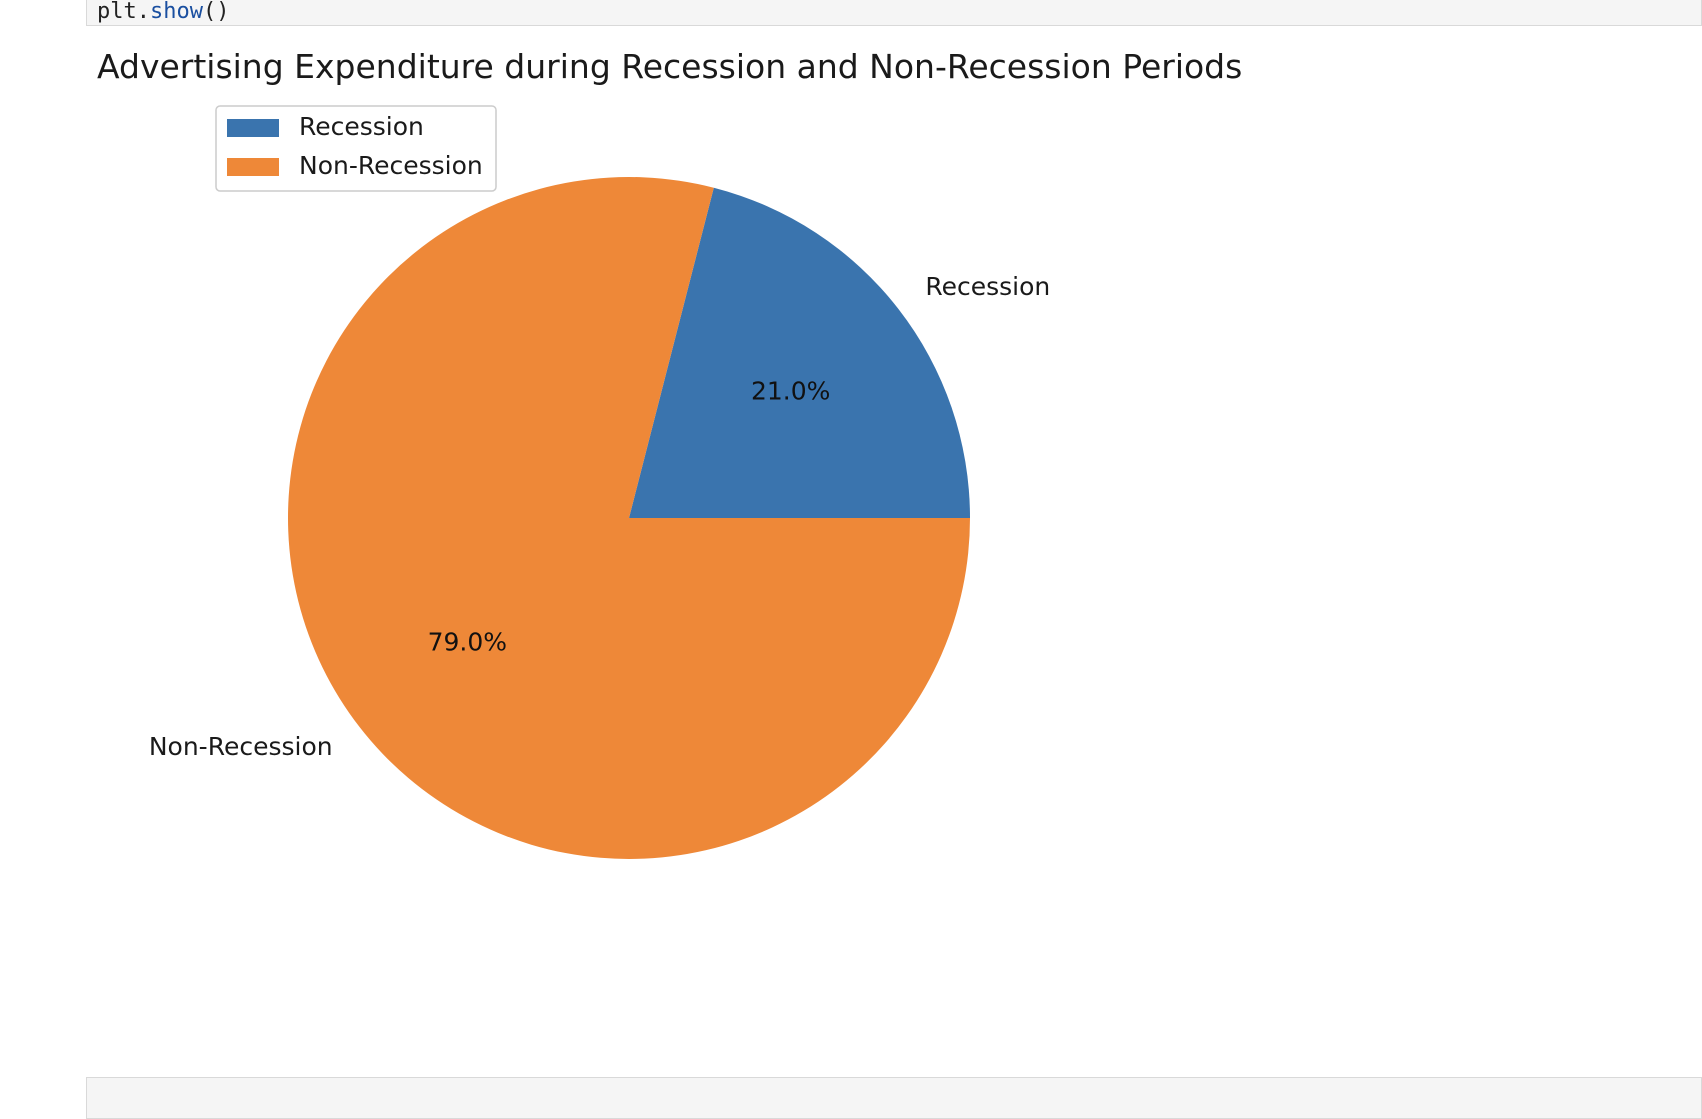 The image size is (1702, 1119). Describe the element at coordinates (467, 641) in the screenshot. I see `pie-percent-label: 79.0%` at that location.